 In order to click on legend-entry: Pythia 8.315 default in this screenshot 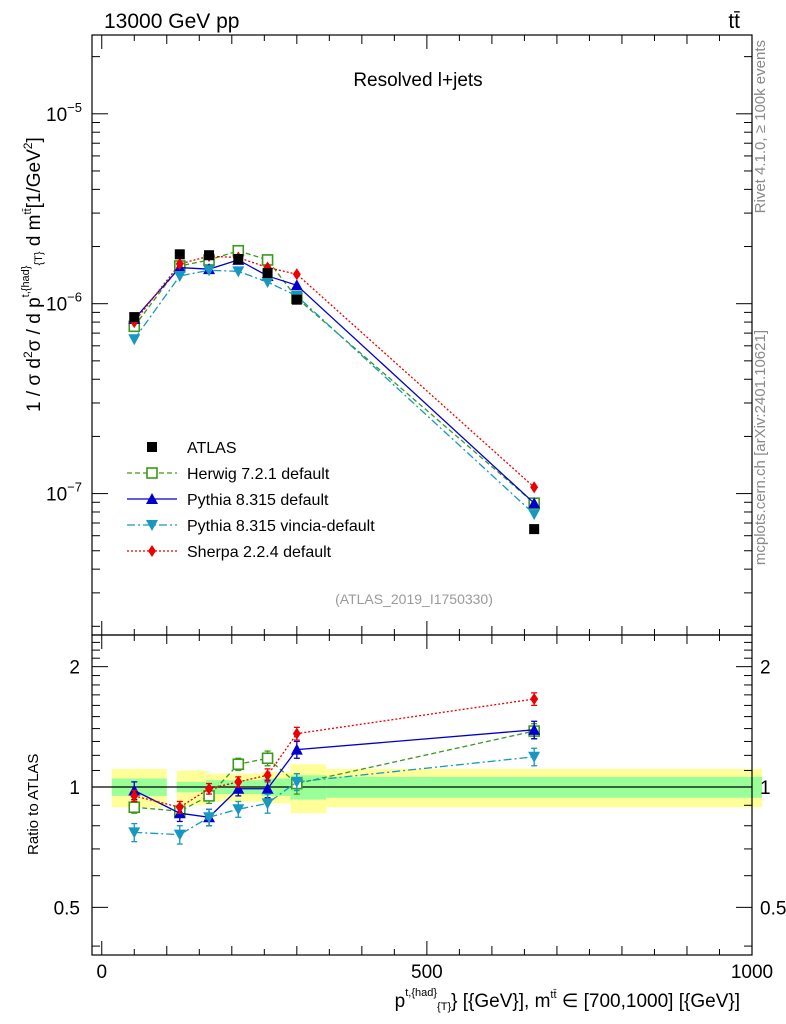, I will do `click(228, 500)`.